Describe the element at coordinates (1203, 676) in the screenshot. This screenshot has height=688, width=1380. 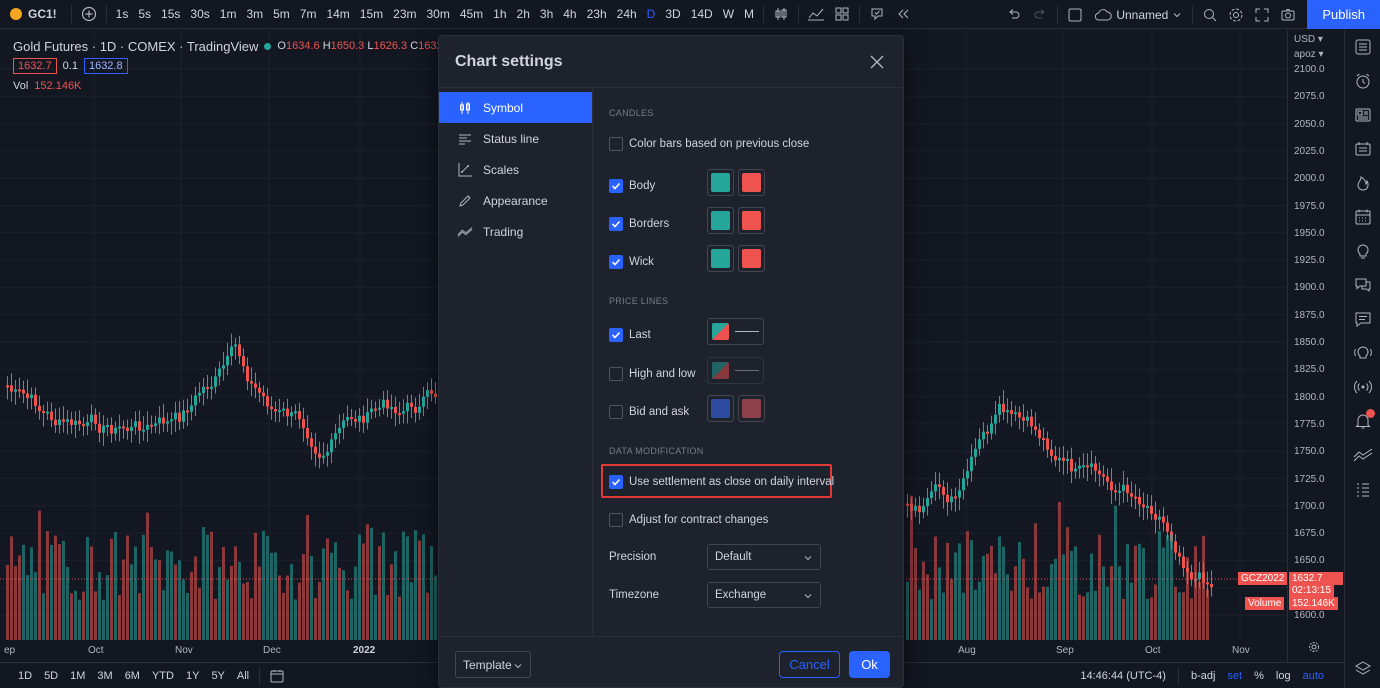
I see `backadjust-toggle: b-adj` at that location.